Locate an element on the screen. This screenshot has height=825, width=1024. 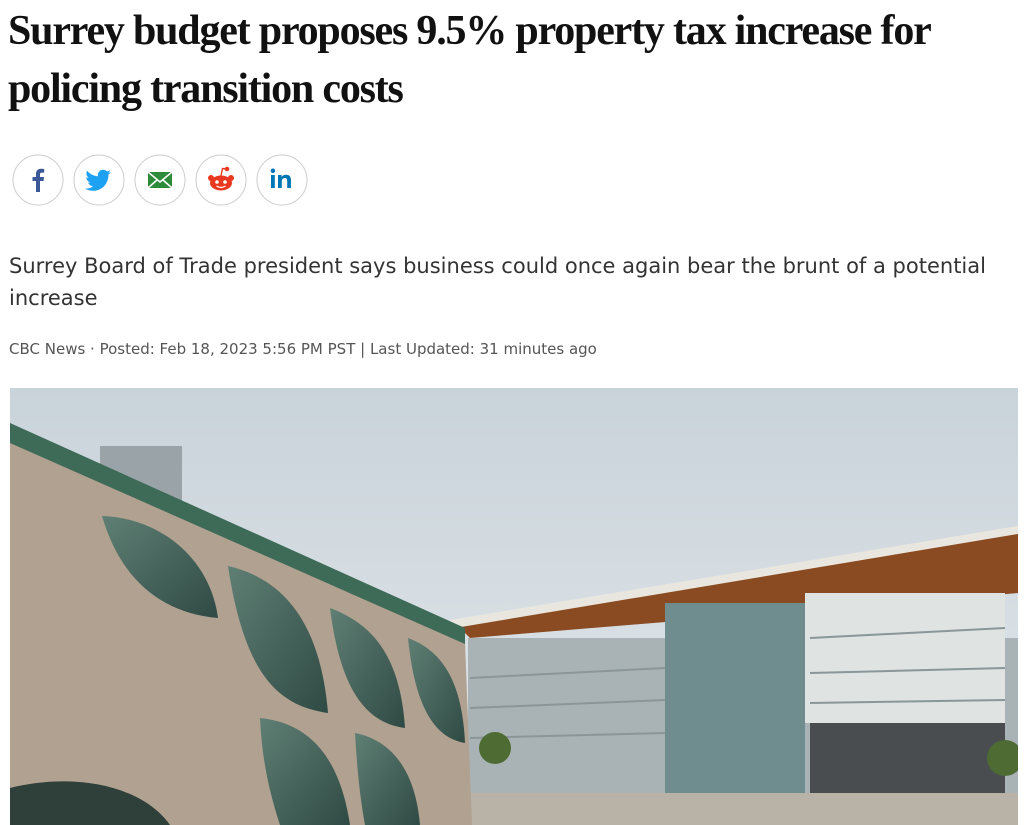
linkedin-share is located at coordinates (282, 180).